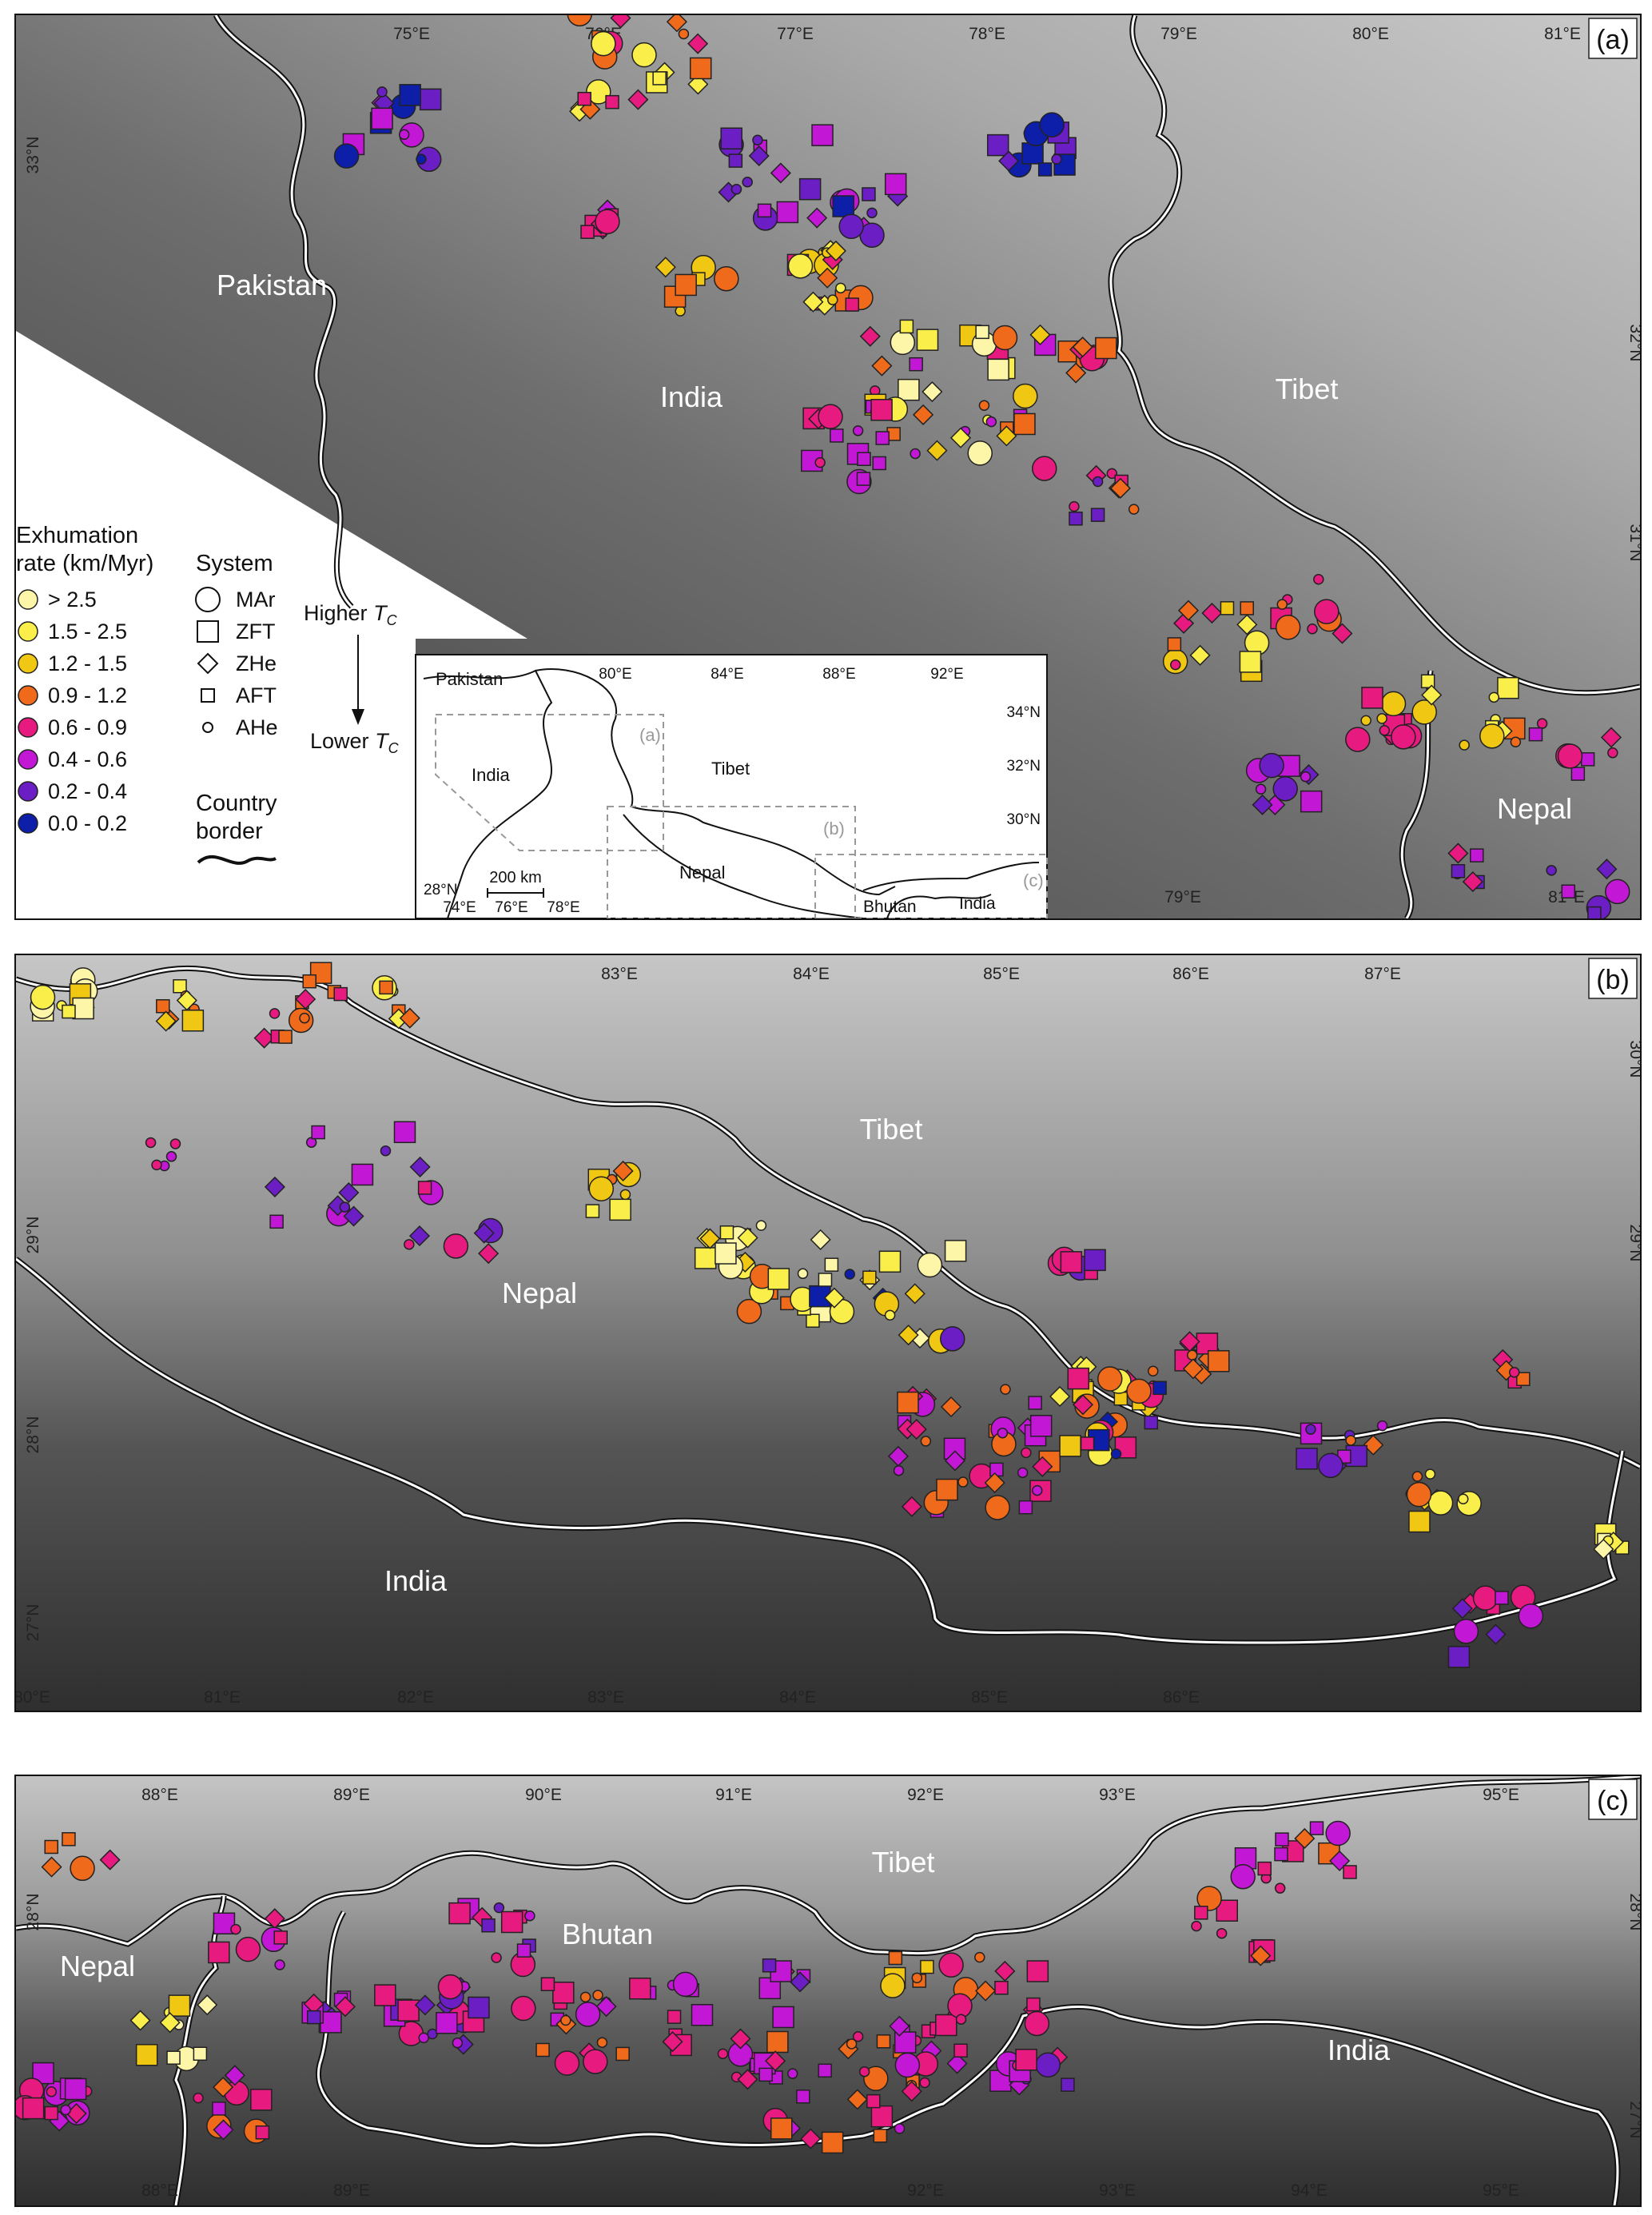 This screenshot has width=1652, height=2215. What do you see at coordinates (939, 906) in the screenshot?
I see `inset-border-india-east` at bounding box center [939, 906].